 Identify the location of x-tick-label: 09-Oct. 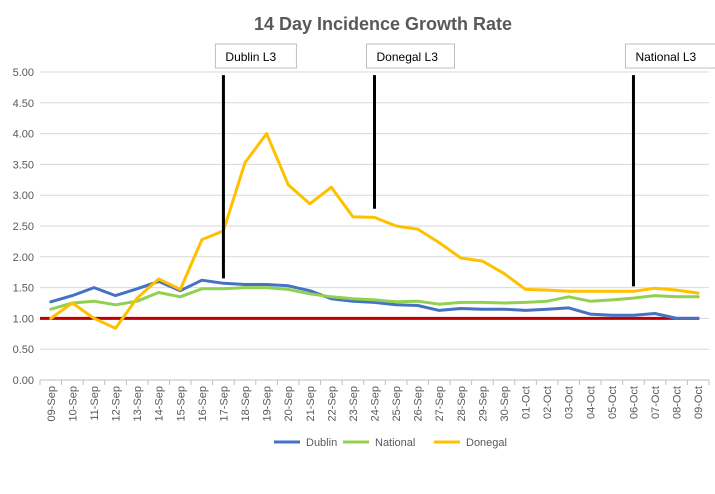
(699, 402).